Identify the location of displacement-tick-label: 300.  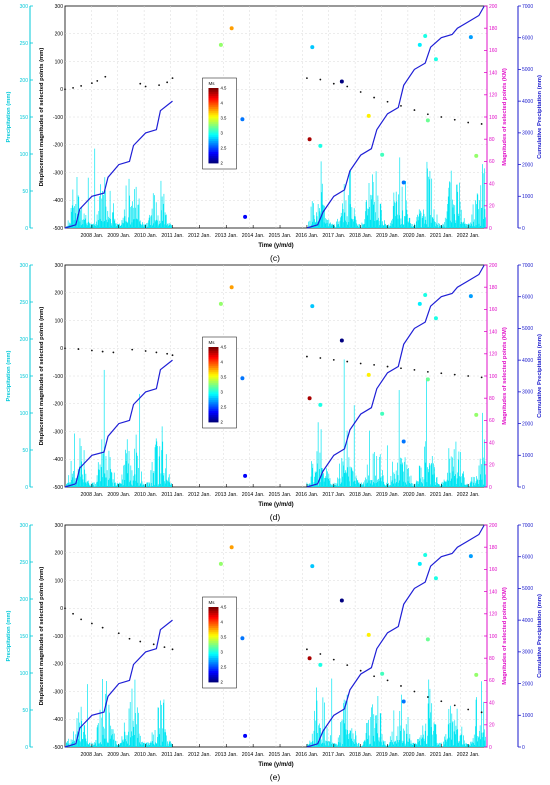
(59, 7).